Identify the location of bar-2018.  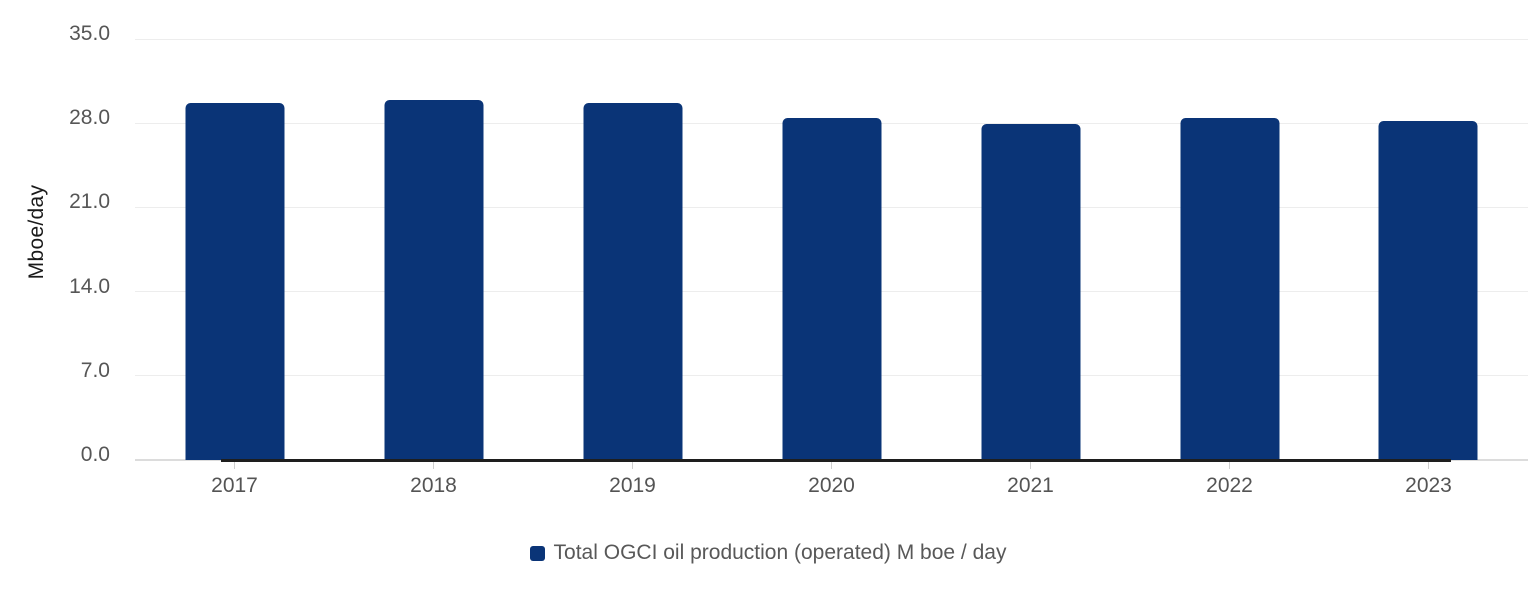
(433, 280).